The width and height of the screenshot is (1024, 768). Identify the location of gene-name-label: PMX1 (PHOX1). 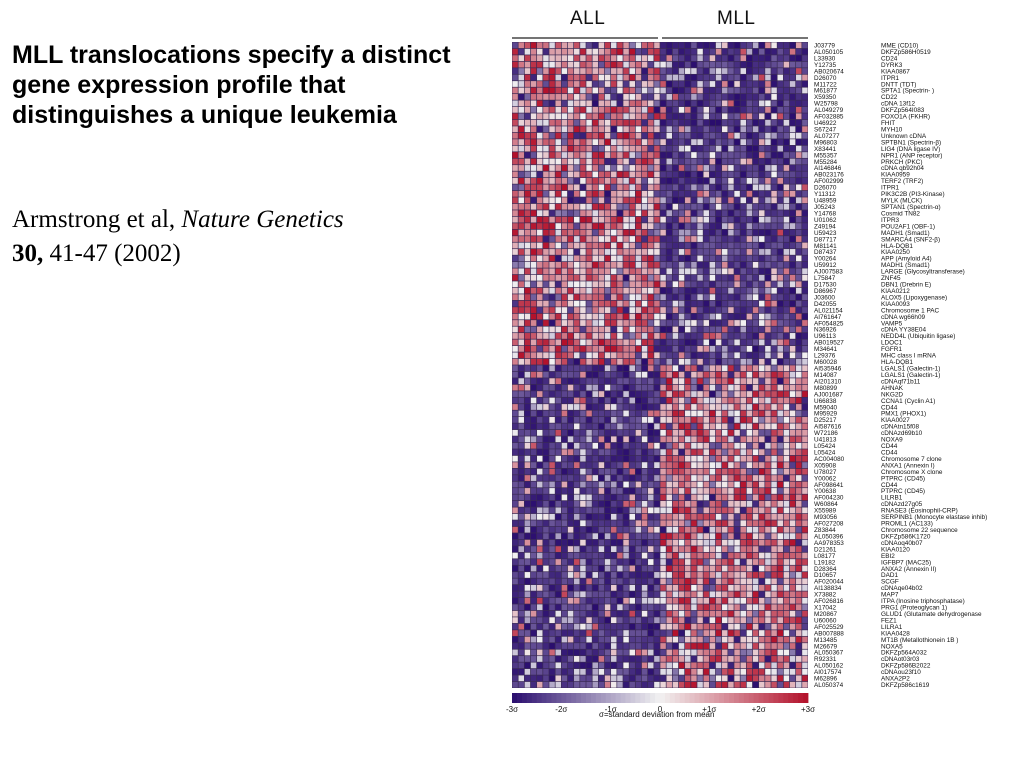
(903, 414).